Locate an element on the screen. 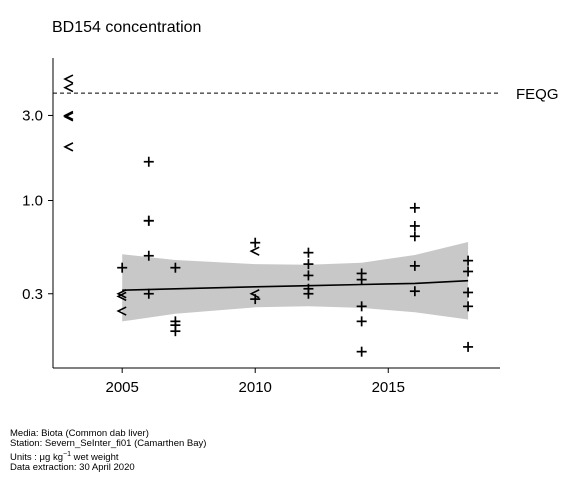  footer-media: Media: Biota (Common dab liver) is located at coordinates (79, 433).